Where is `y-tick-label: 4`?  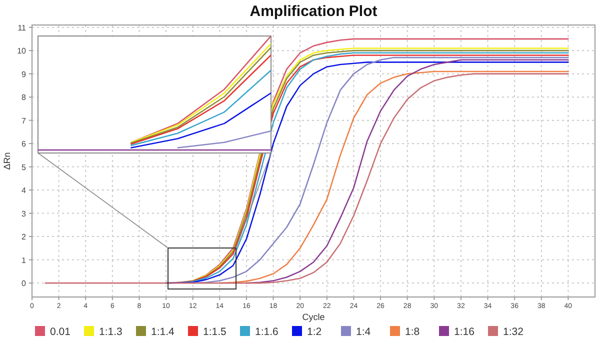 y-tick-label: 4 is located at coordinates (24, 191).